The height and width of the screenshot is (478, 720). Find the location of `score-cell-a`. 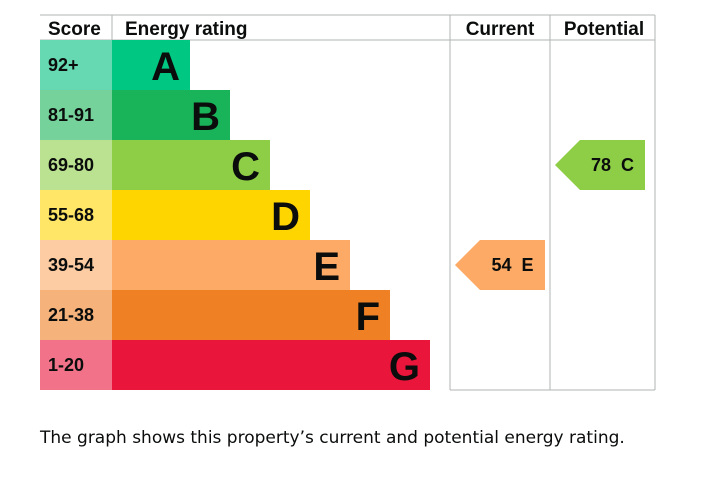

score-cell-a is located at coordinates (76, 65).